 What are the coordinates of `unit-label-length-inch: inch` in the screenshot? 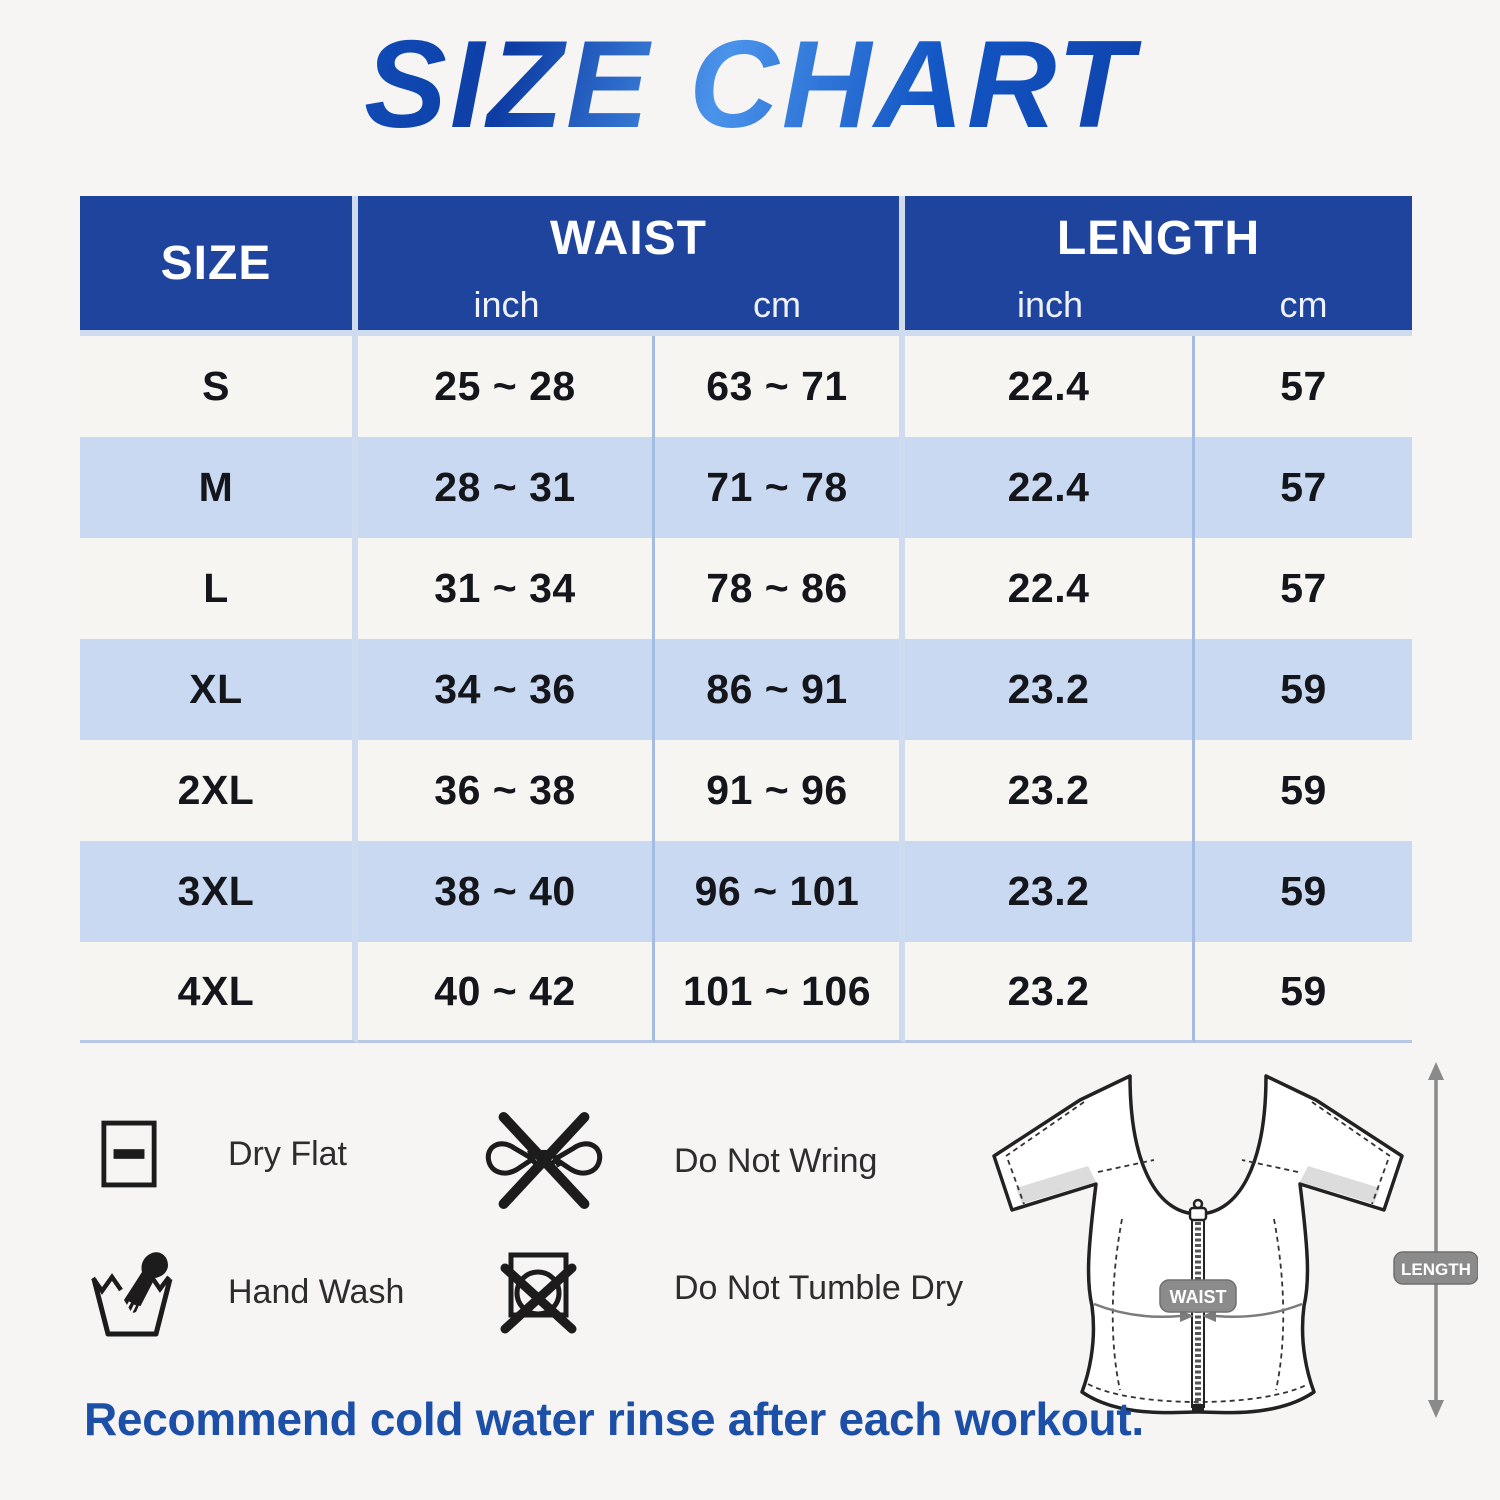 It's located at (1050, 308).